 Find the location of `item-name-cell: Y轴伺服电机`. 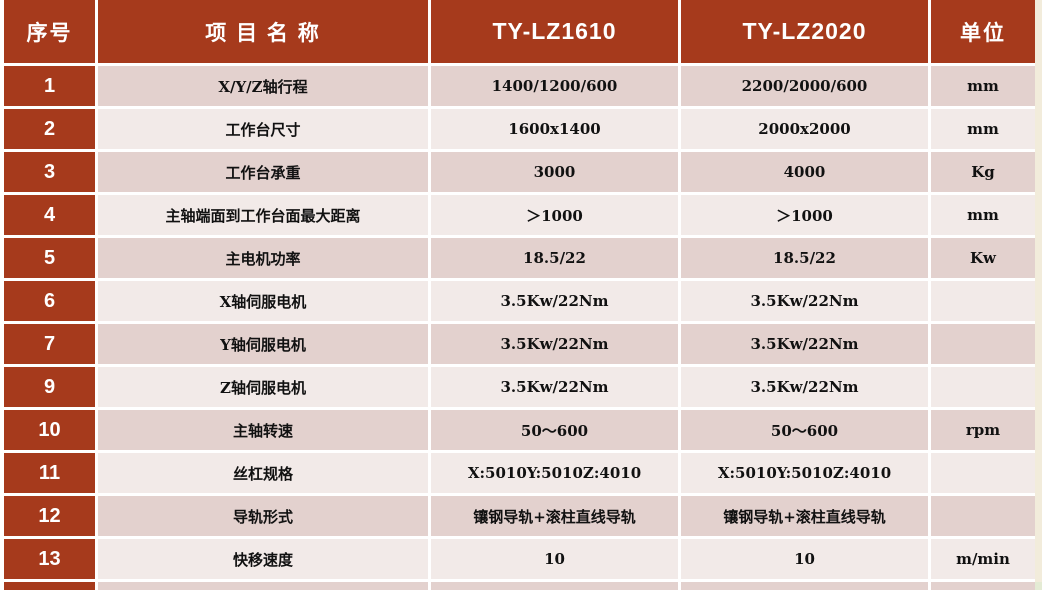

item-name-cell: Y轴伺服电机 is located at coordinates (263, 344).